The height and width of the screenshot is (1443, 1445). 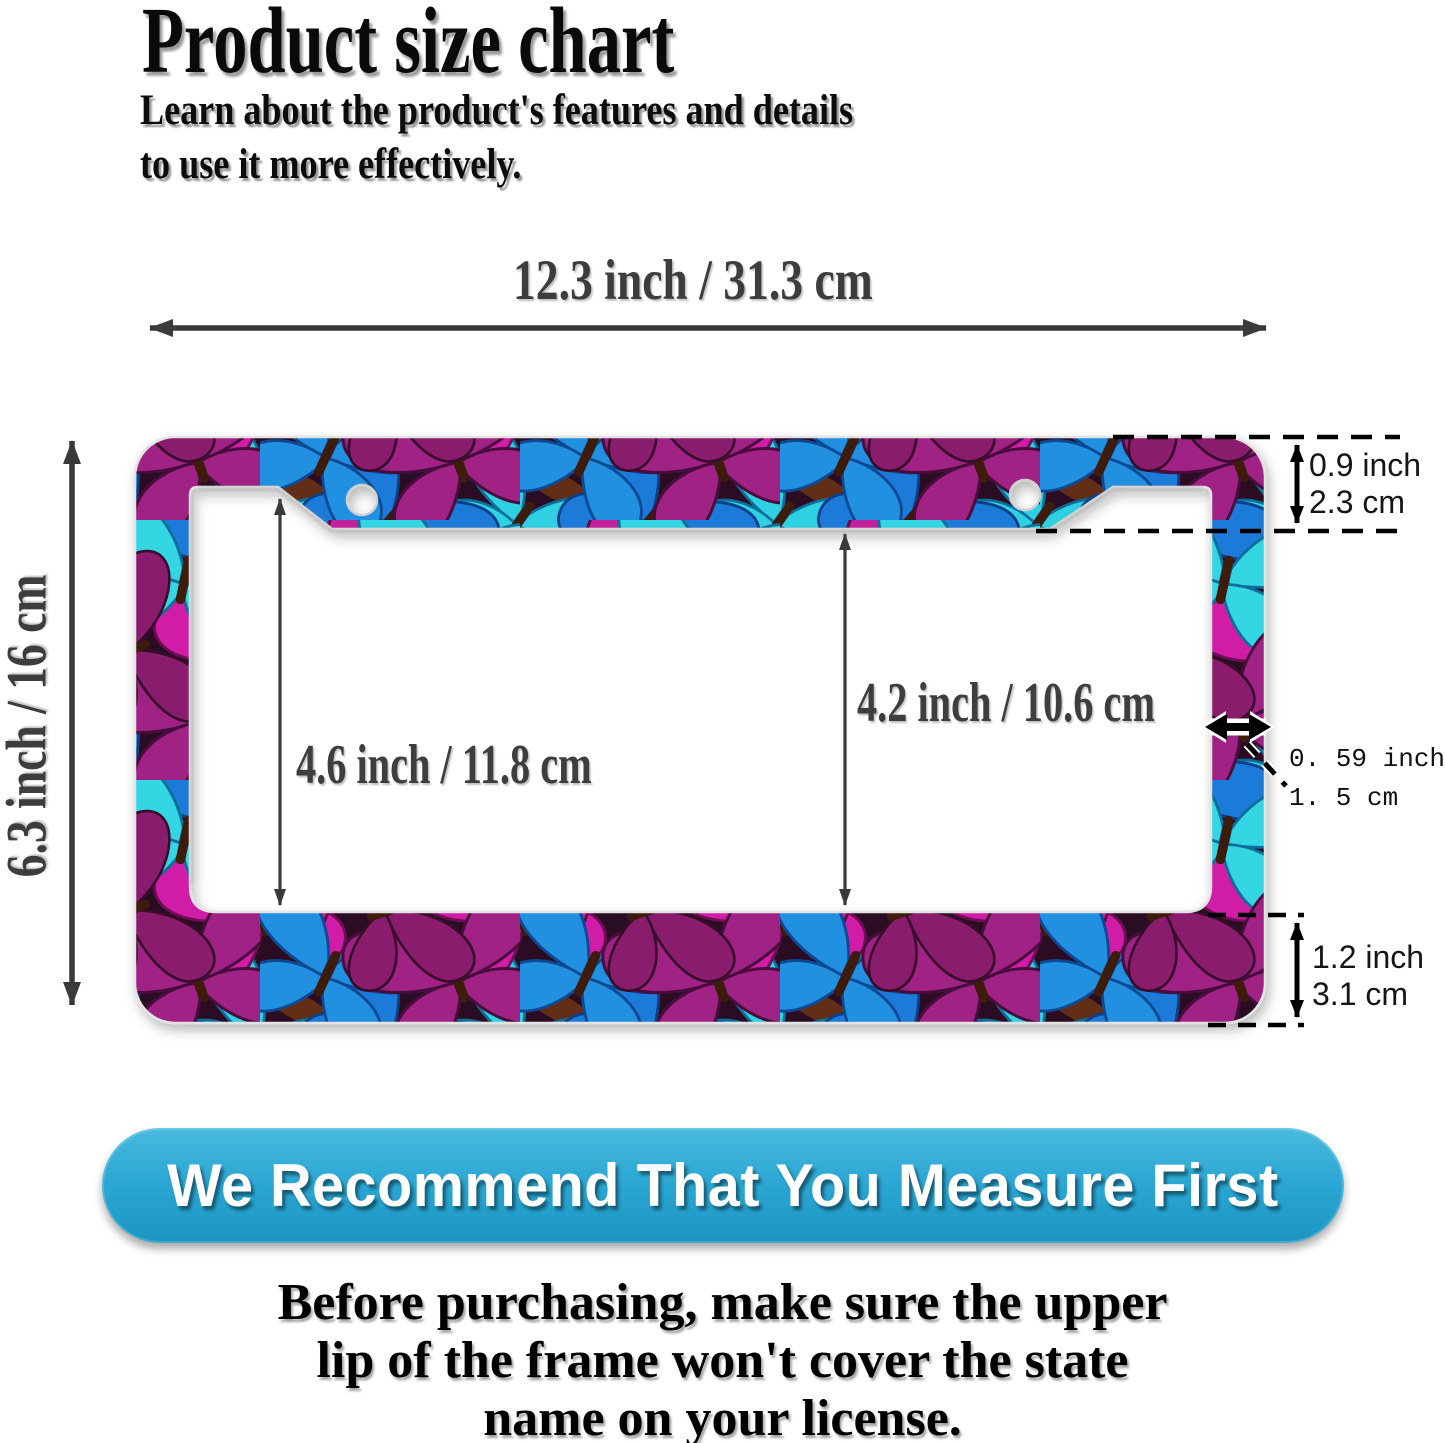 I want to click on page-title: Product size chart, so click(x=408, y=46).